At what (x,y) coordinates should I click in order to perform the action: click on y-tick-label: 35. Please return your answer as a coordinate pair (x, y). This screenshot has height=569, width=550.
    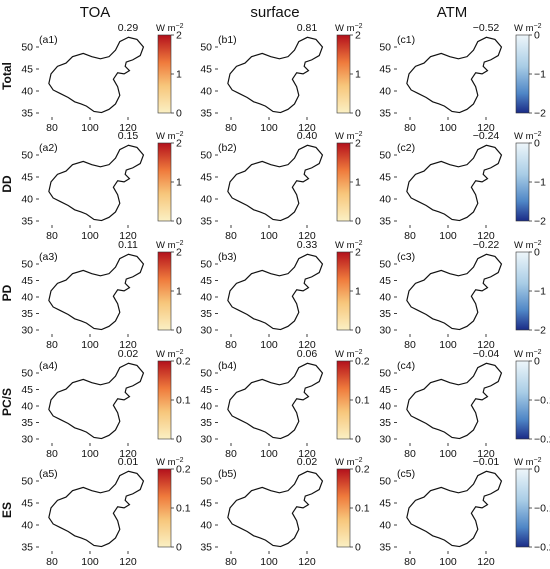
    Looking at the image, I should click on (206, 222).